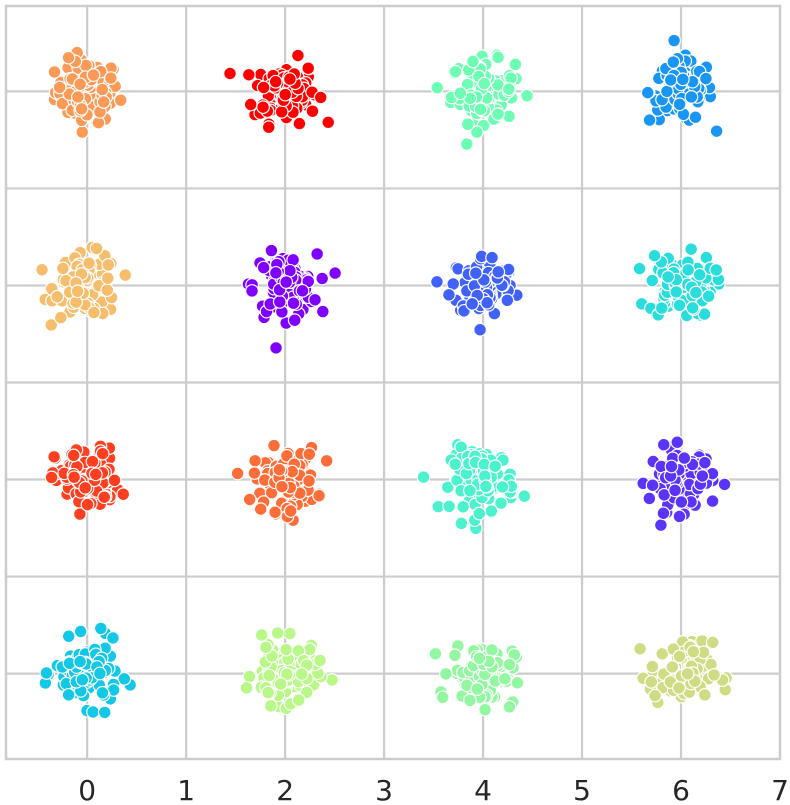  What do you see at coordinates (384, 789) in the screenshot?
I see `x-tick-label: 3` at bounding box center [384, 789].